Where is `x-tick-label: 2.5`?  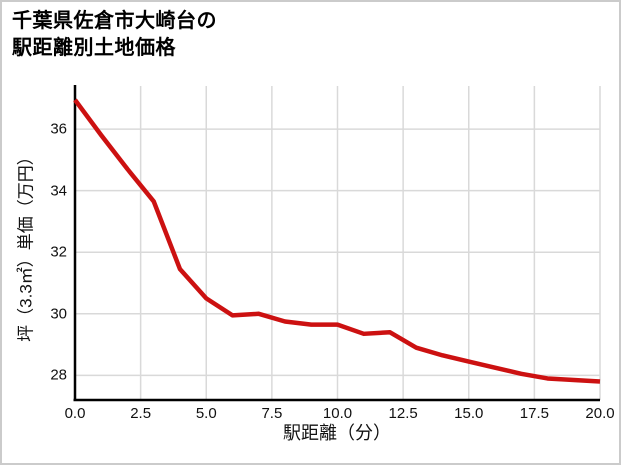 x-tick-label: 2.5 is located at coordinates (141, 413).